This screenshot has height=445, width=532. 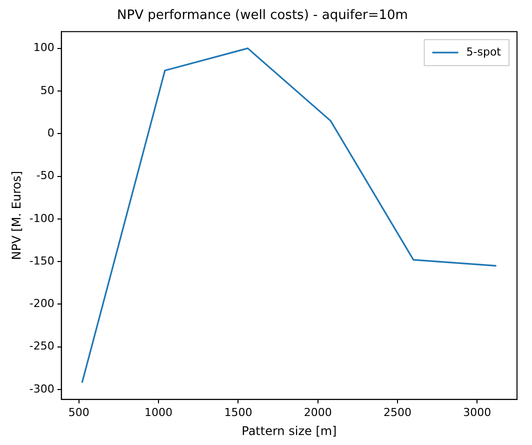 What do you see at coordinates (477, 412) in the screenshot?
I see `x-tick-label: 3000` at bounding box center [477, 412].